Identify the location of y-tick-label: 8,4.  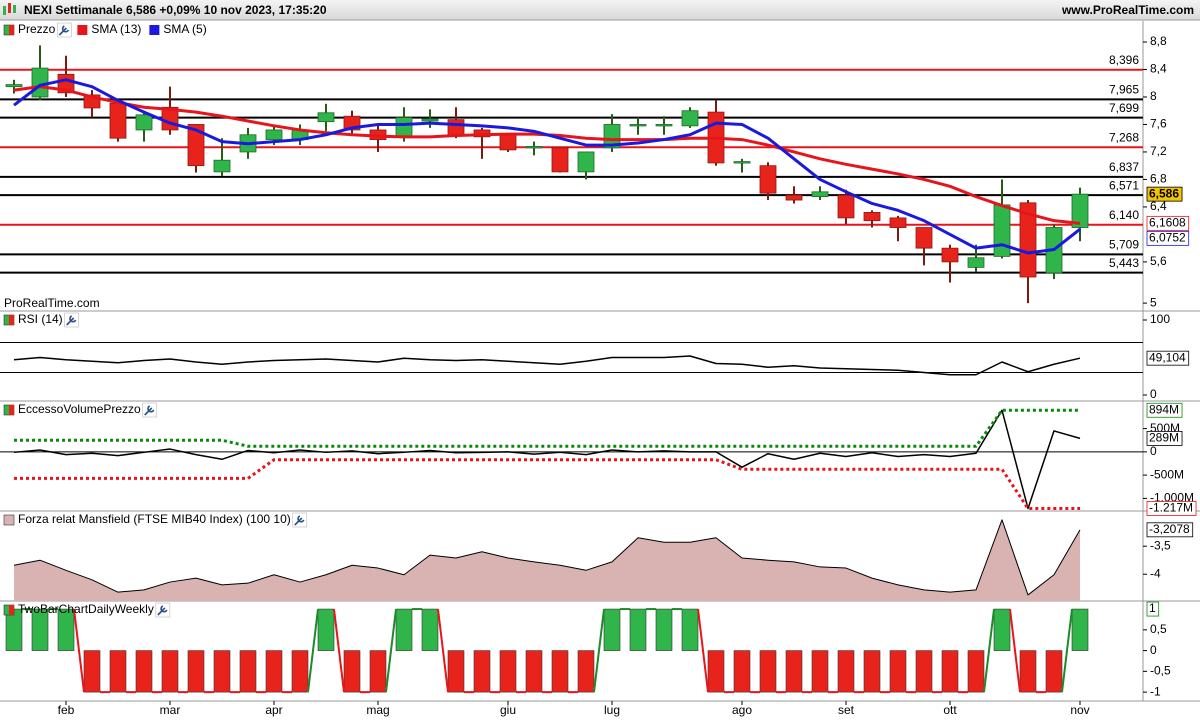
(1158, 69).